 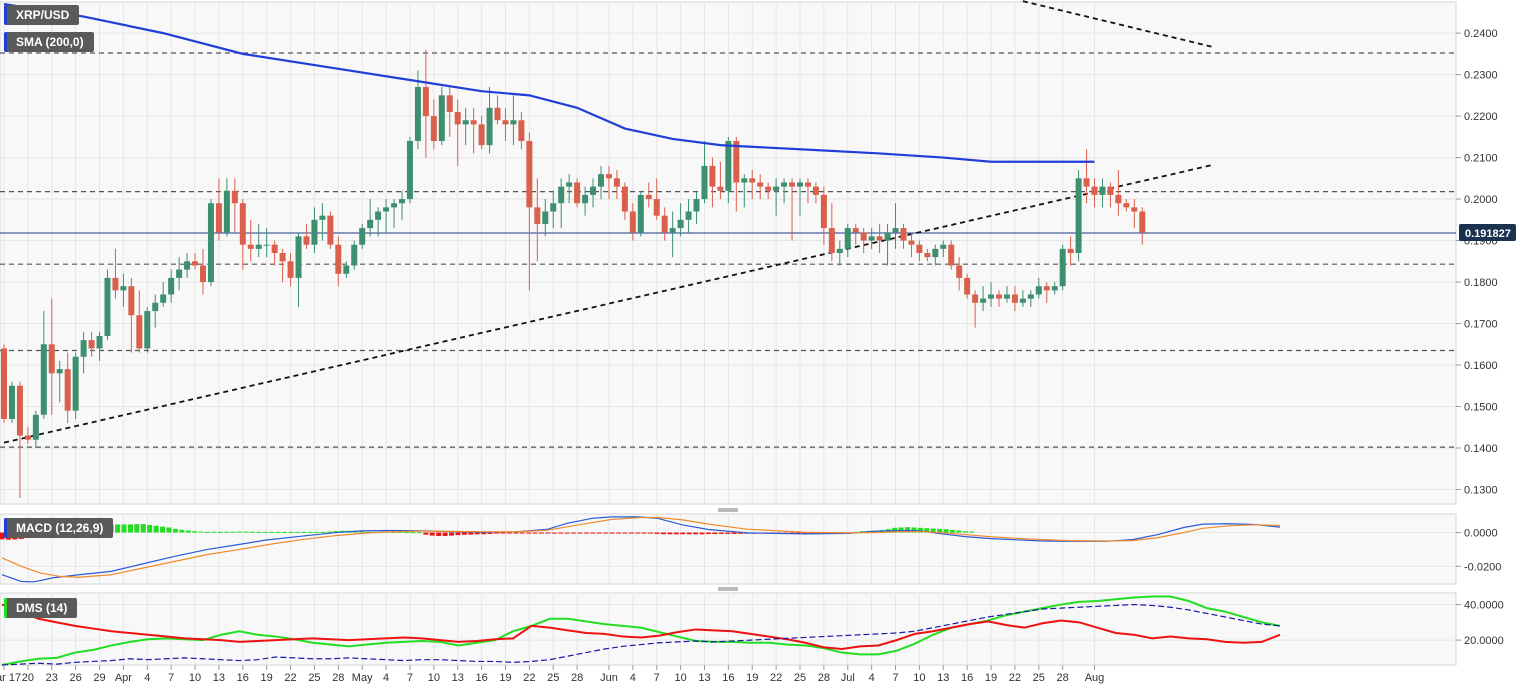 What do you see at coordinates (848, 678) in the screenshot?
I see `x-tick-label: Jul` at bounding box center [848, 678].